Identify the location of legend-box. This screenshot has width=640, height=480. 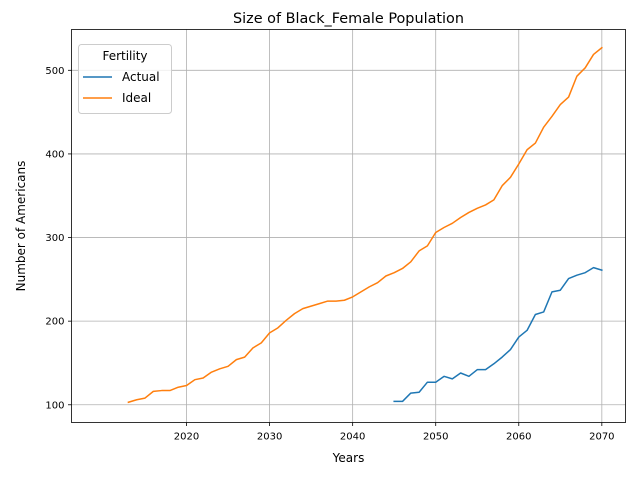
(125, 79).